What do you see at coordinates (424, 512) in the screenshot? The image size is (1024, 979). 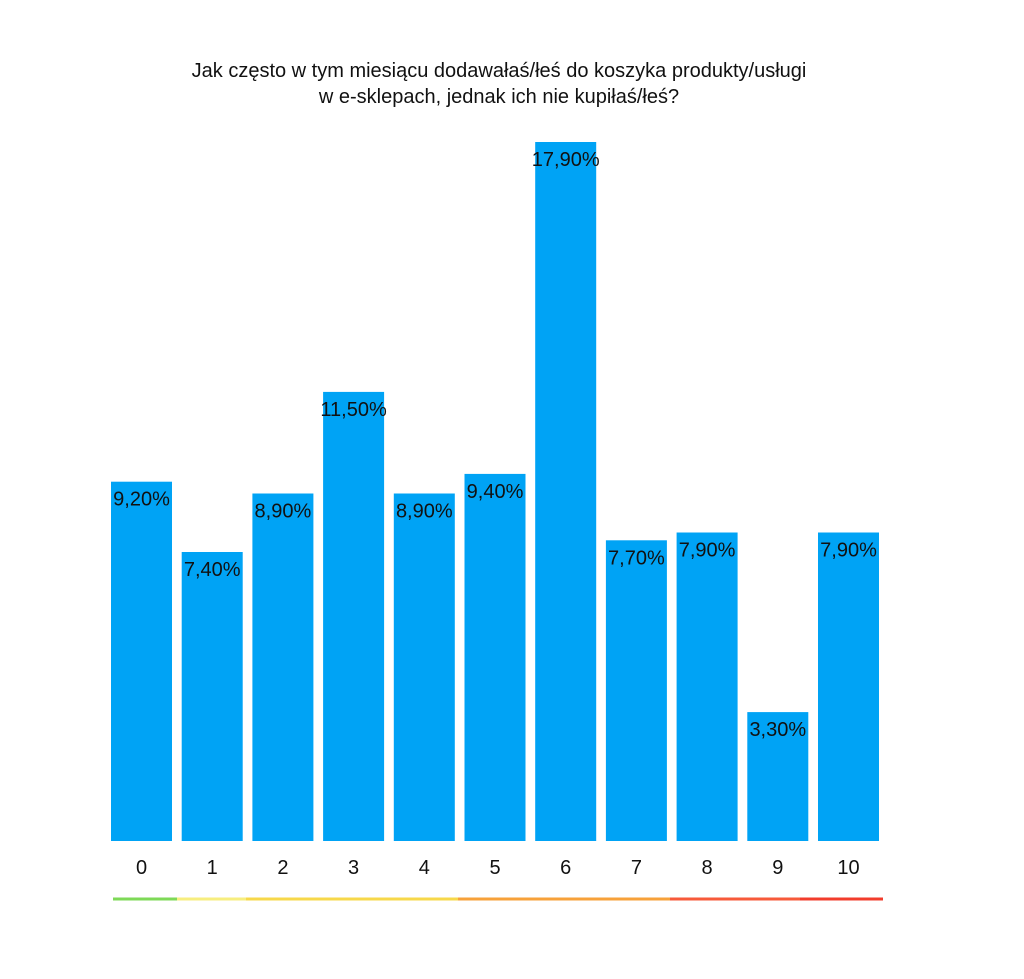 I see `data-label-4: 8,90%` at bounding box center [424, 512].